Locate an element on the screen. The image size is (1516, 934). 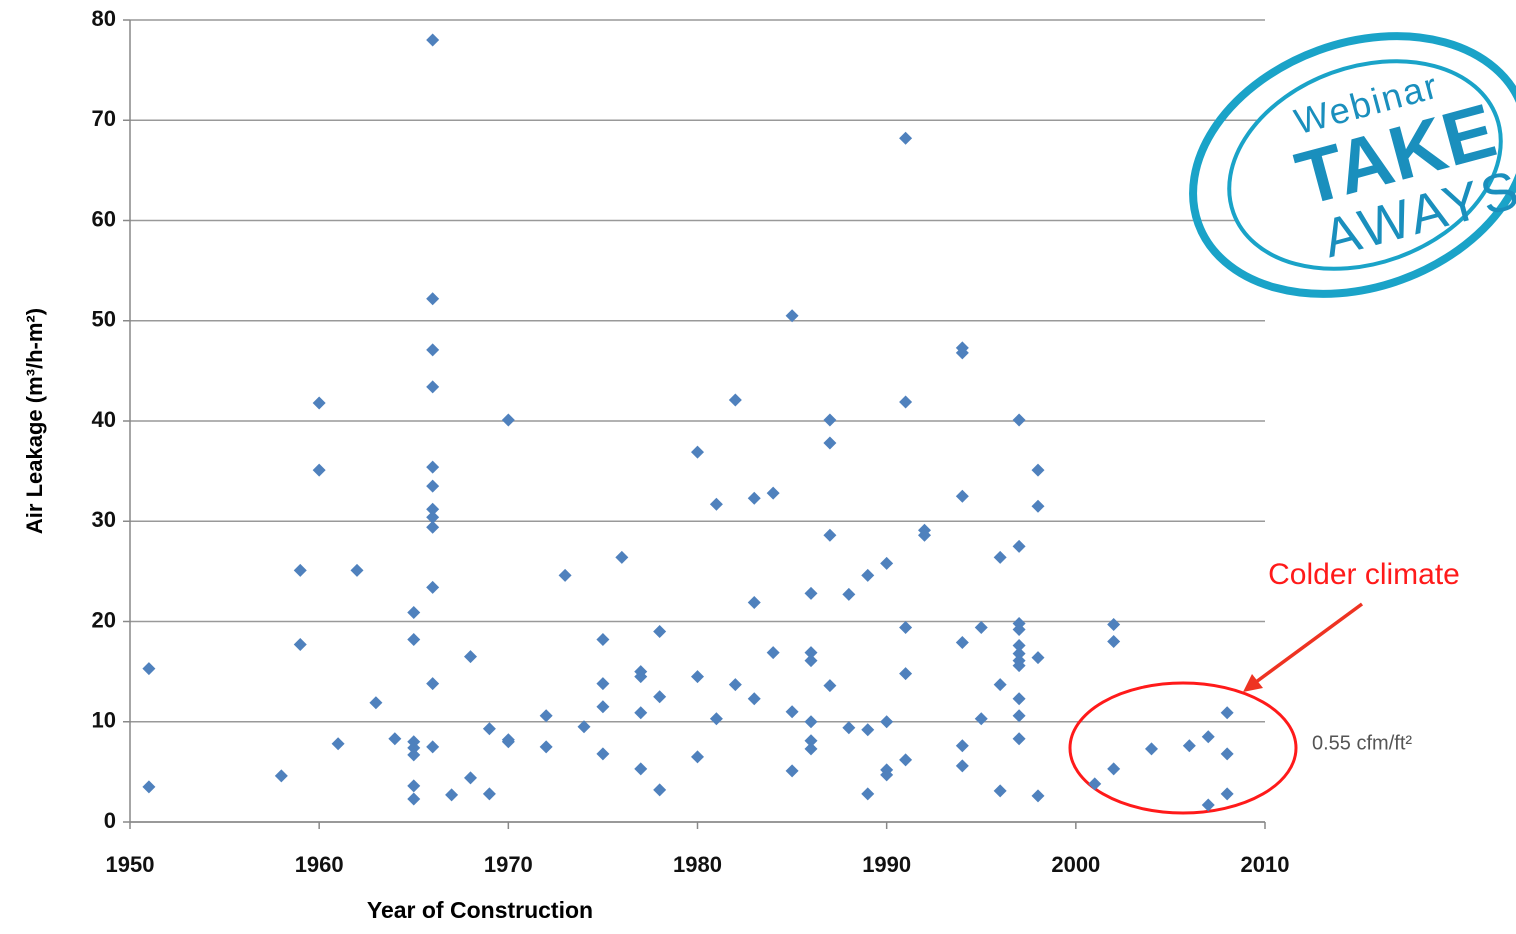
y-axis-label: Air Leakage (m³/h-m²) is located at coordinates (34, 421).